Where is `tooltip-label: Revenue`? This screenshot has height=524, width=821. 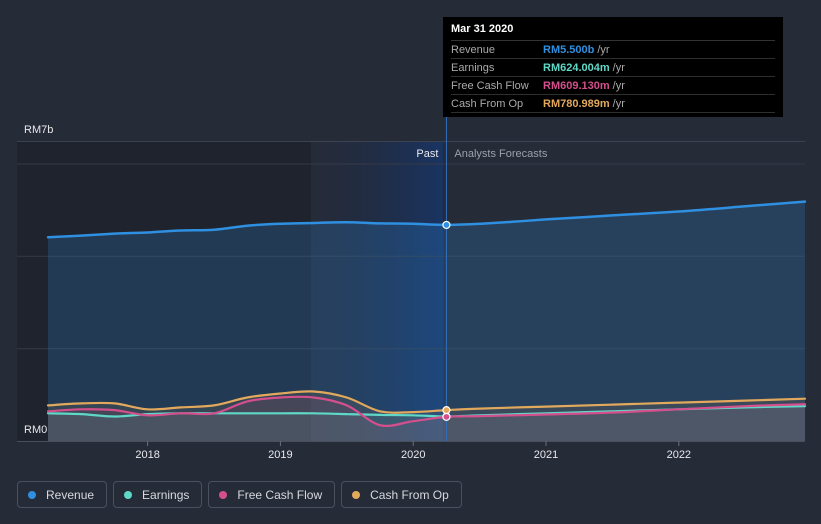
tooltip-label: Revenue is located at coordinates (473, 49).